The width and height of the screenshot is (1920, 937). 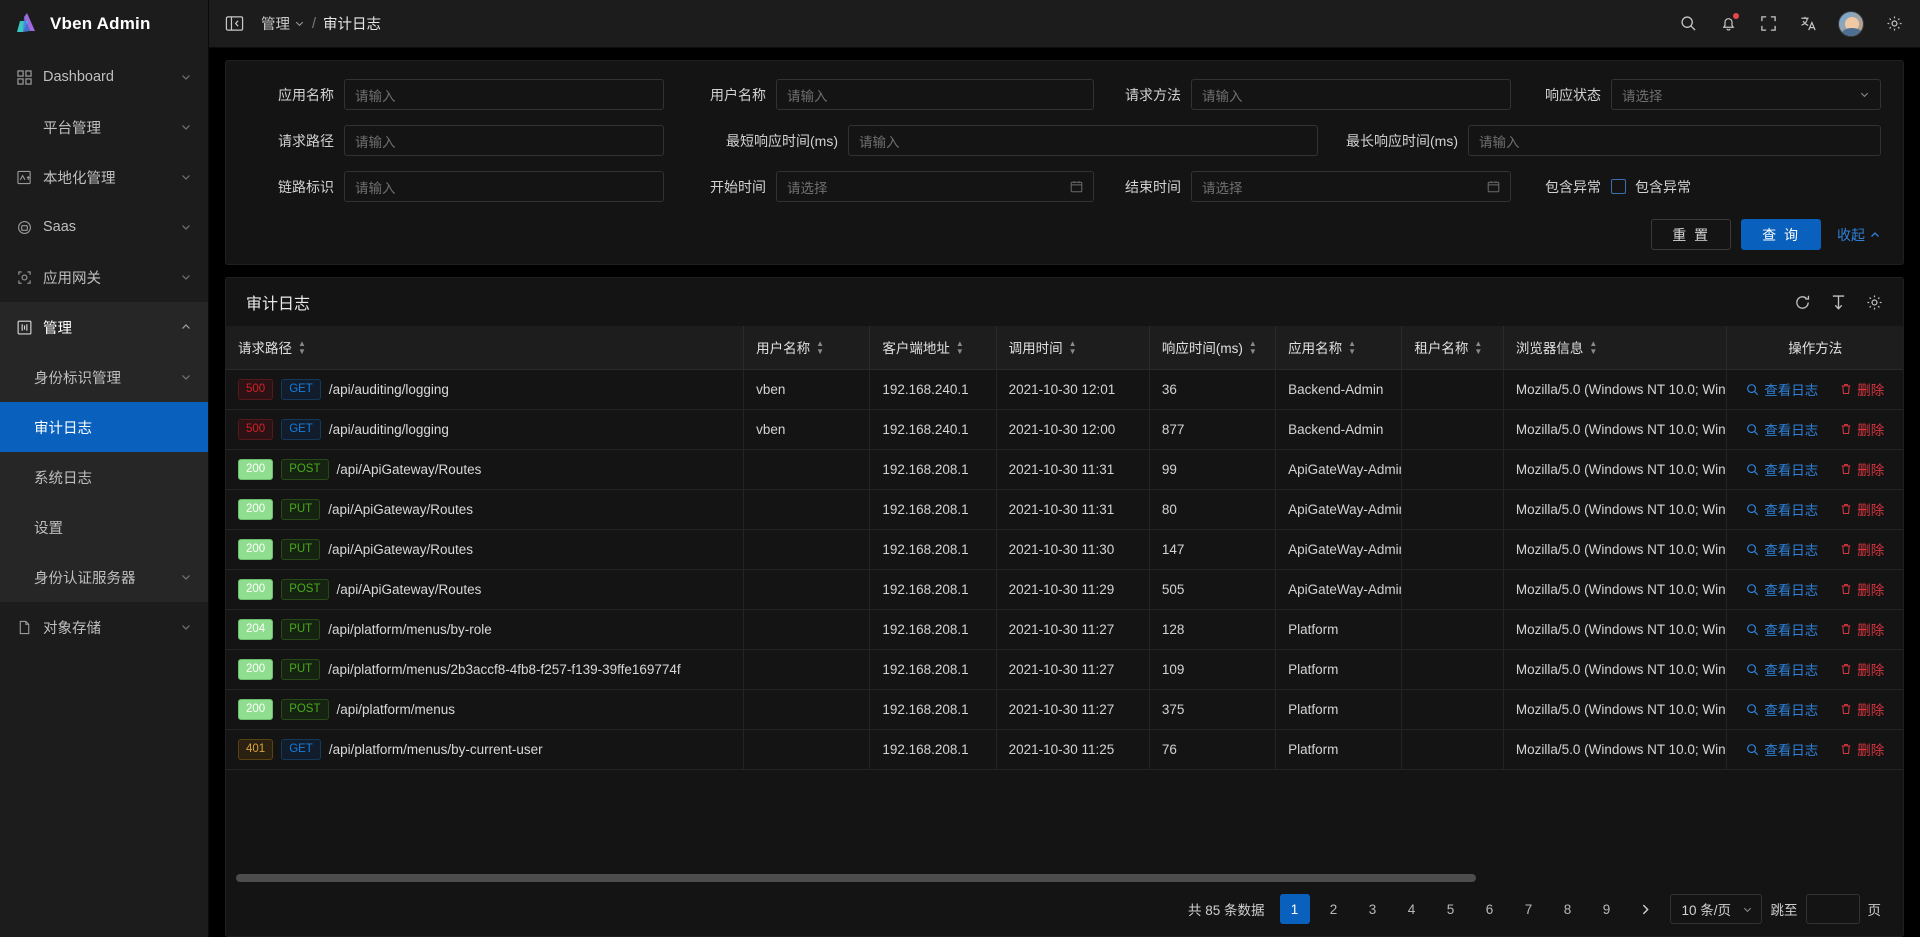 What do you see at coordinates (104, 77) in the screenshot?
I see `sidebar-item-dashboard: Dashboard` at bounding box center [104, 77].